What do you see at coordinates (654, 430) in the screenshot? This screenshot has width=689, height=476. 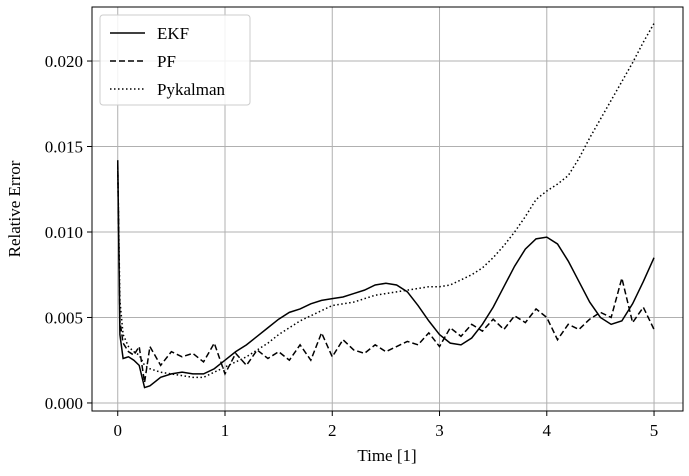 I see `x-tick-label: 5` at bounding box center [654, 430].